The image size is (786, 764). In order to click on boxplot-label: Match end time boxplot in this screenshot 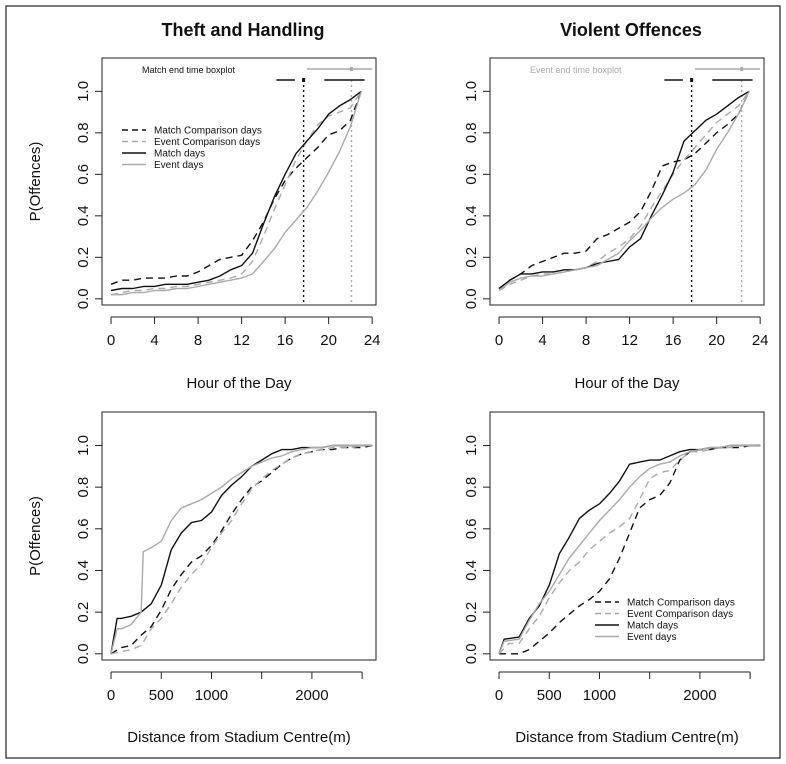, I will do `click(189, 70)`.